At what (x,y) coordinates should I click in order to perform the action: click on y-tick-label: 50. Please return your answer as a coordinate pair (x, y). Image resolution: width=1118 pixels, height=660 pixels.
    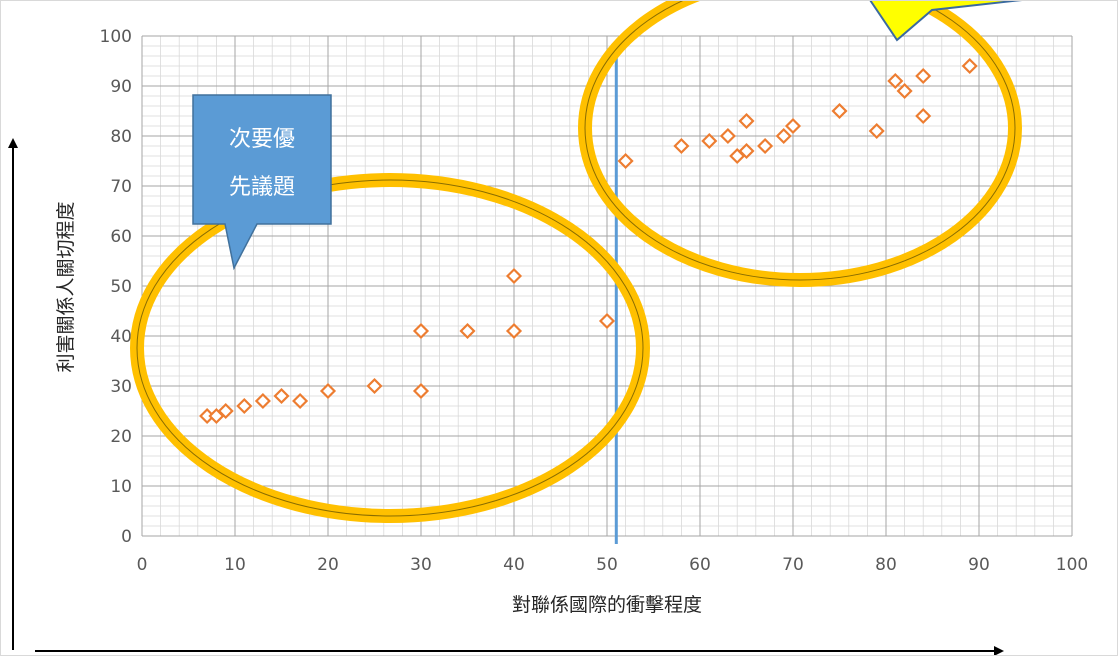
    Looking at the image, I should click on (121, 287).